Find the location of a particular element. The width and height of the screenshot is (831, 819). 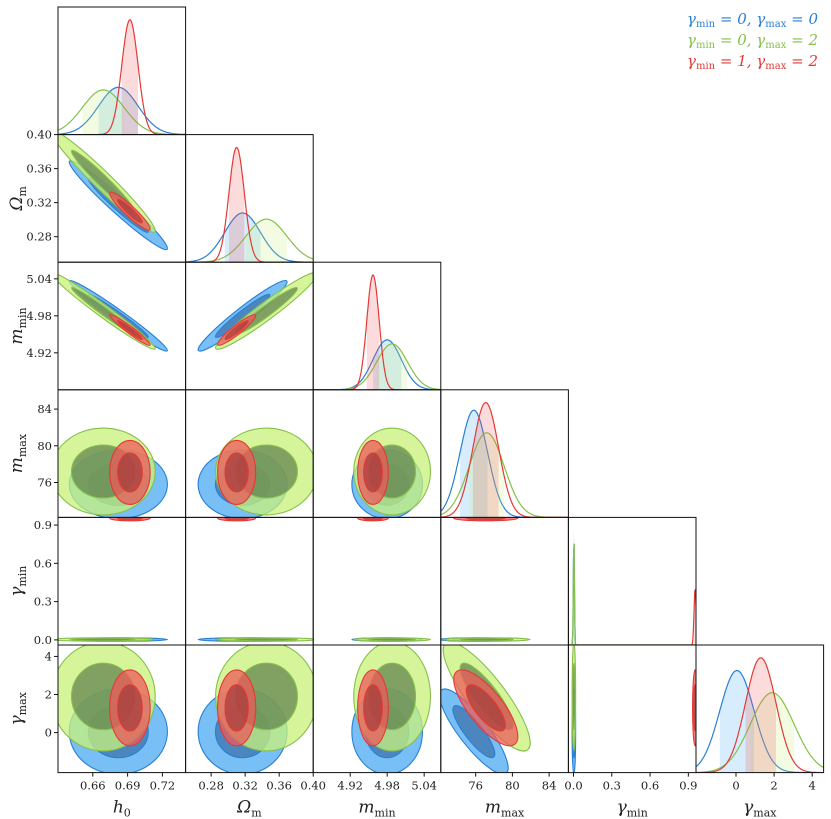

y-axis-label: γmax is located at coordinates (18, 708).